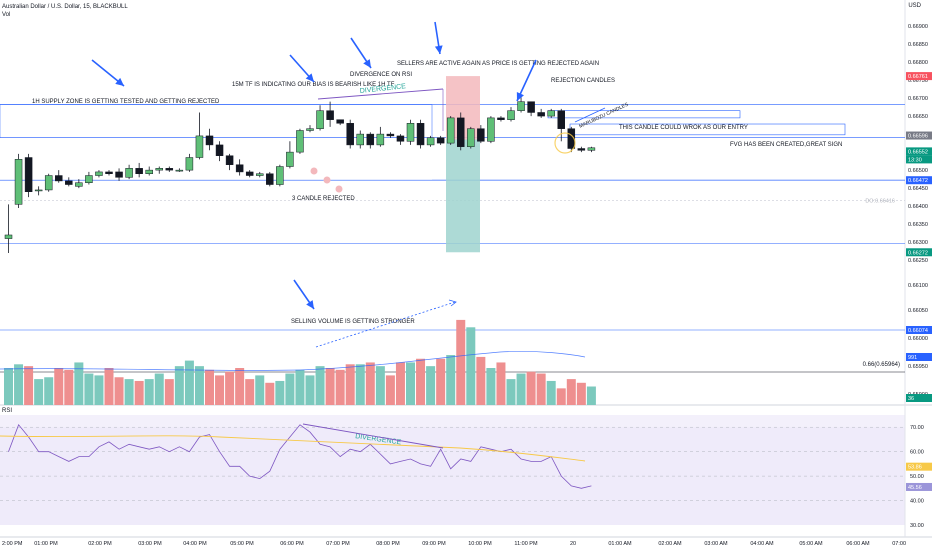 This screenshot has height=550, width=932. Describe the element at coordinates (296, 456) in the screenshot. I see `rsi-plot` at that location.